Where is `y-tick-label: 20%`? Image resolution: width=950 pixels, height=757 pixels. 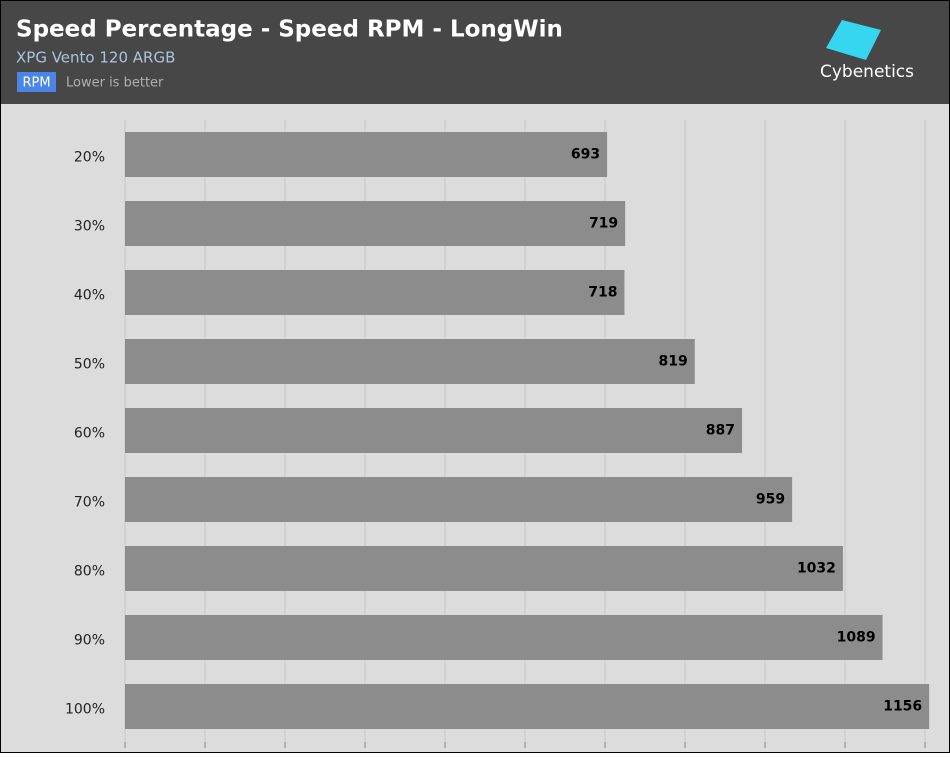 y-tick-label: 20% is located at coordinates (89, 158).